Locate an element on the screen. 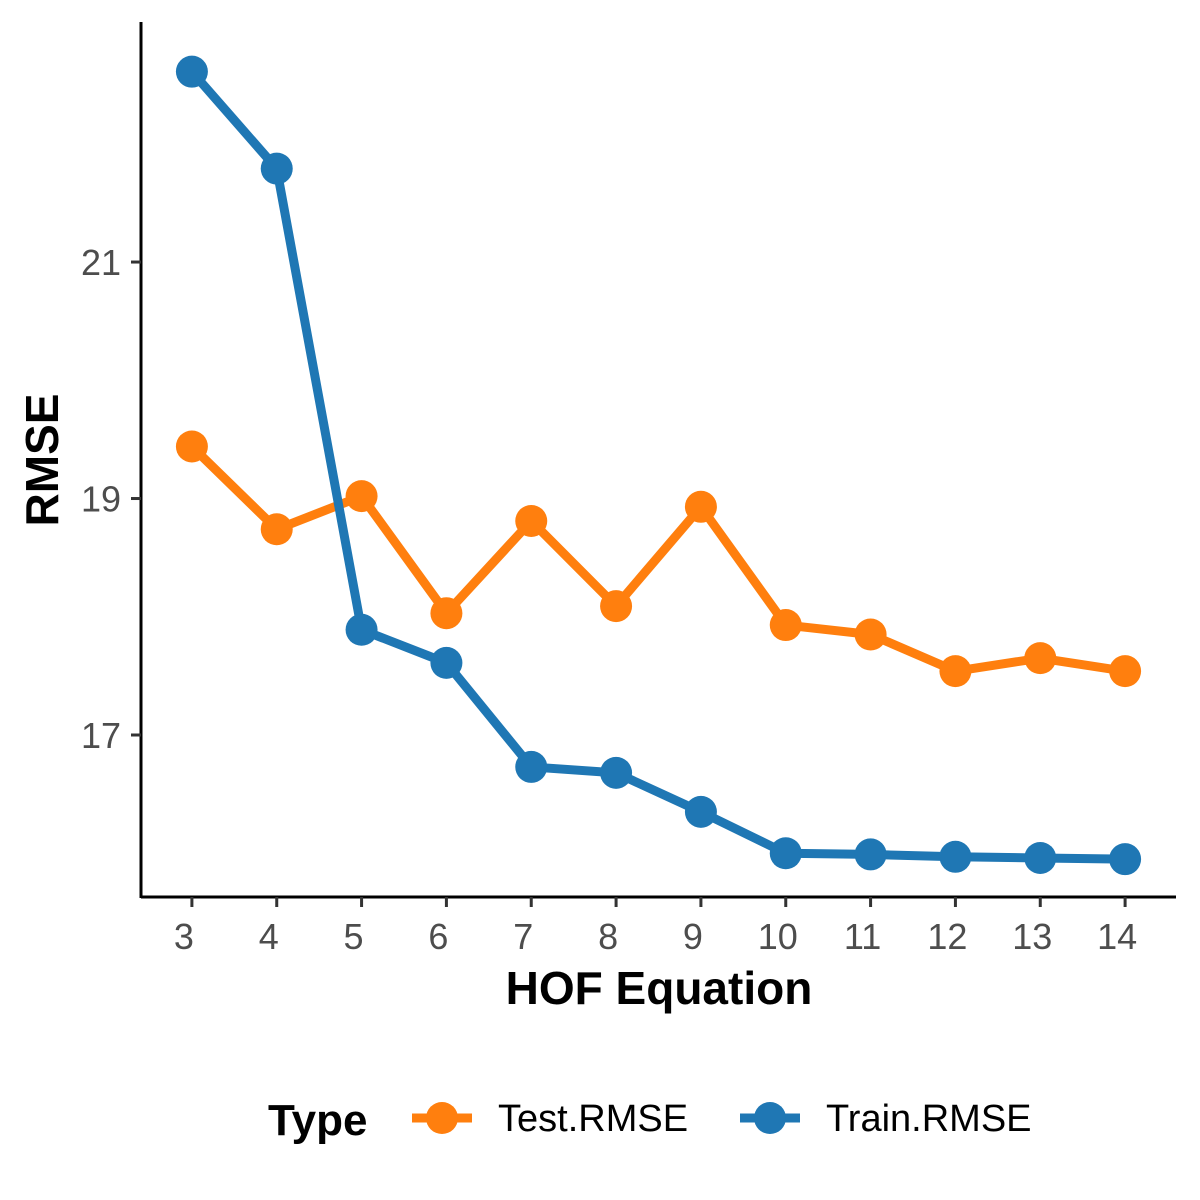 This screenshot has height=1200, width=1200. legend-label: Test.RMSE is located at coordinates (593, 1119).